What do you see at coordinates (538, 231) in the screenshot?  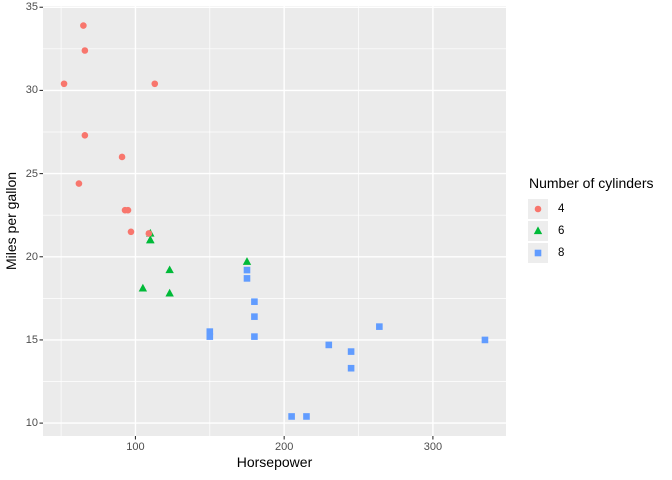 I see `legend-key-triangle-icon` at bounding box center [538, 231].